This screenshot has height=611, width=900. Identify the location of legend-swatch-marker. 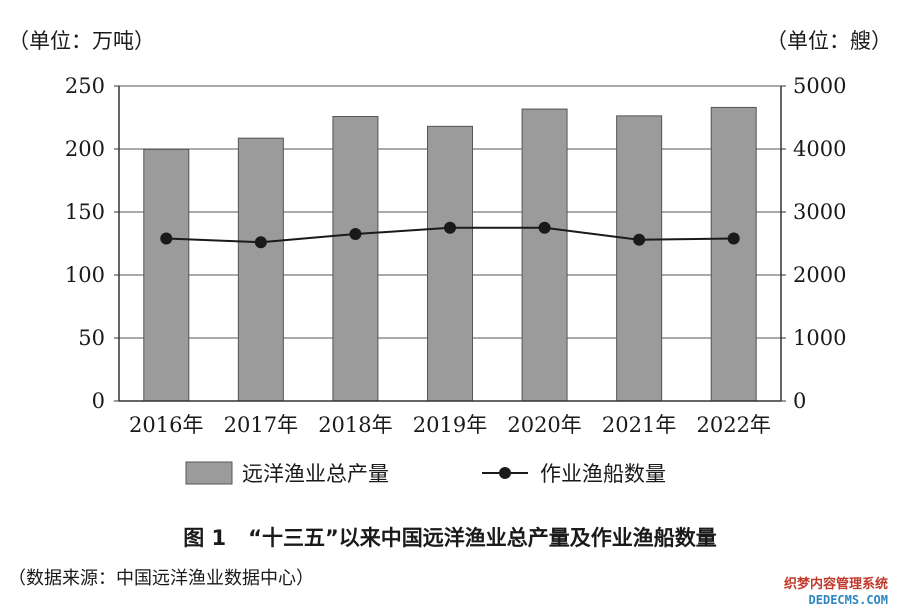
(505, 473).